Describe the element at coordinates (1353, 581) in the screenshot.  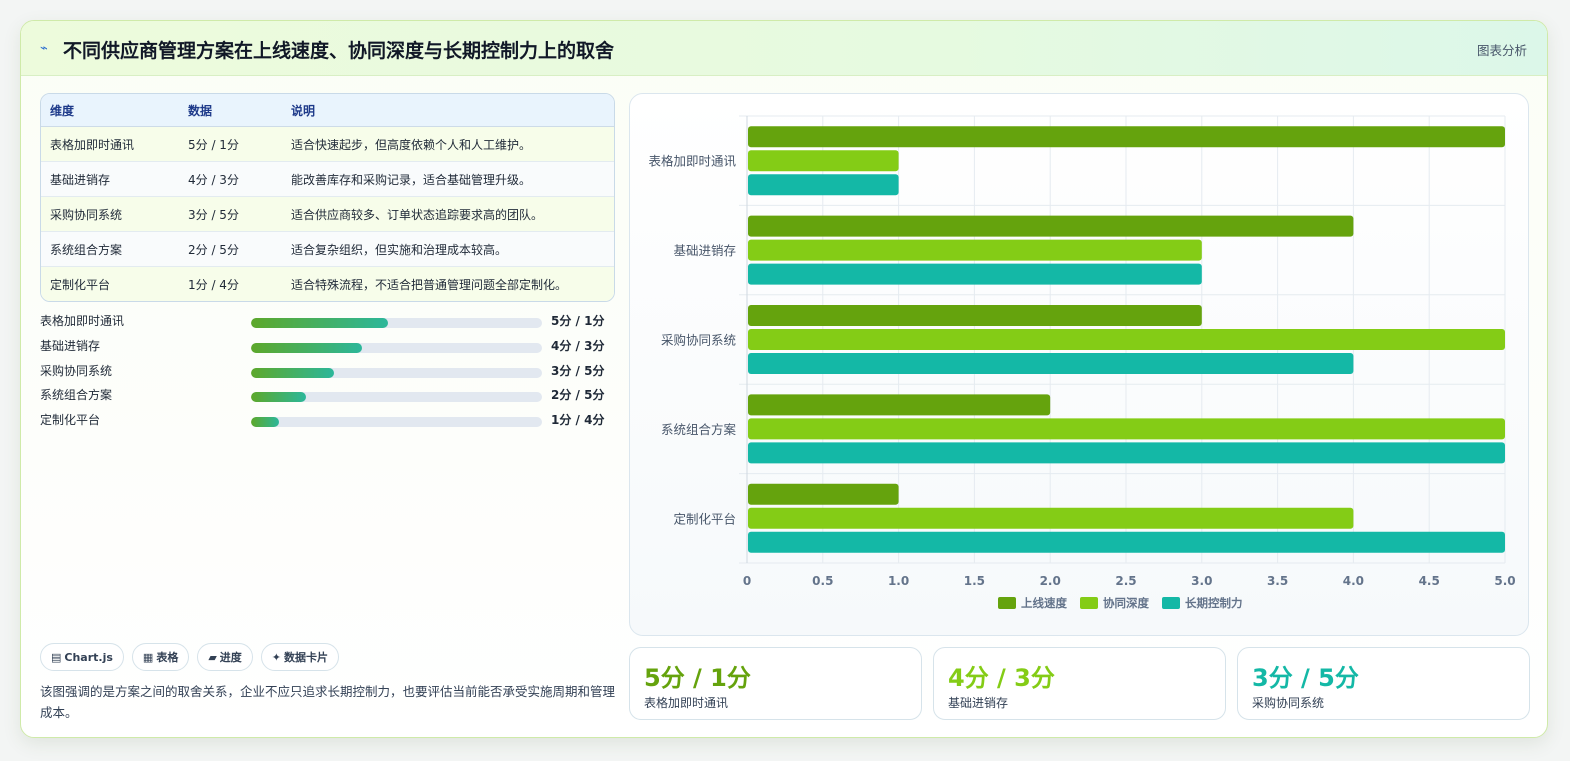
I see `x-tick-label: 4.0` at that location.